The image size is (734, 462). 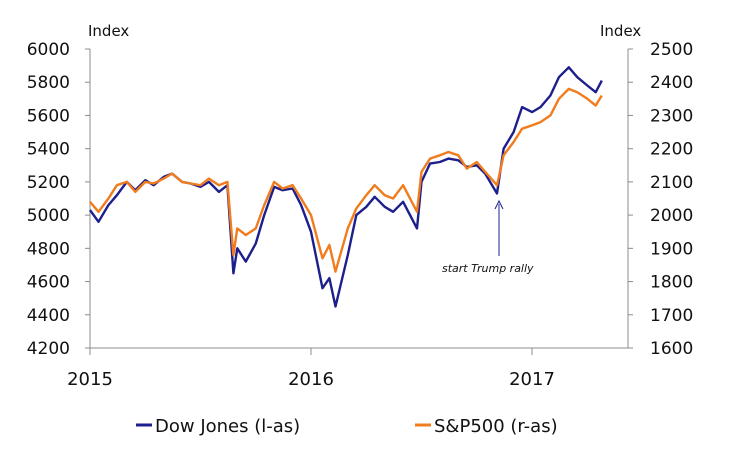 I want to click on right-axis-unit-label: Index, so click(x=620, y=31).